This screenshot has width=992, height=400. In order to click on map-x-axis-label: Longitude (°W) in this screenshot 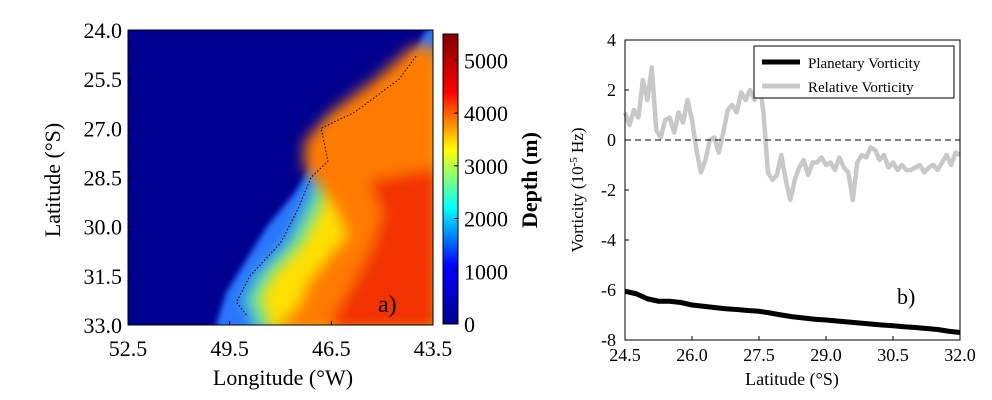, I will do `click(283, 377)`.